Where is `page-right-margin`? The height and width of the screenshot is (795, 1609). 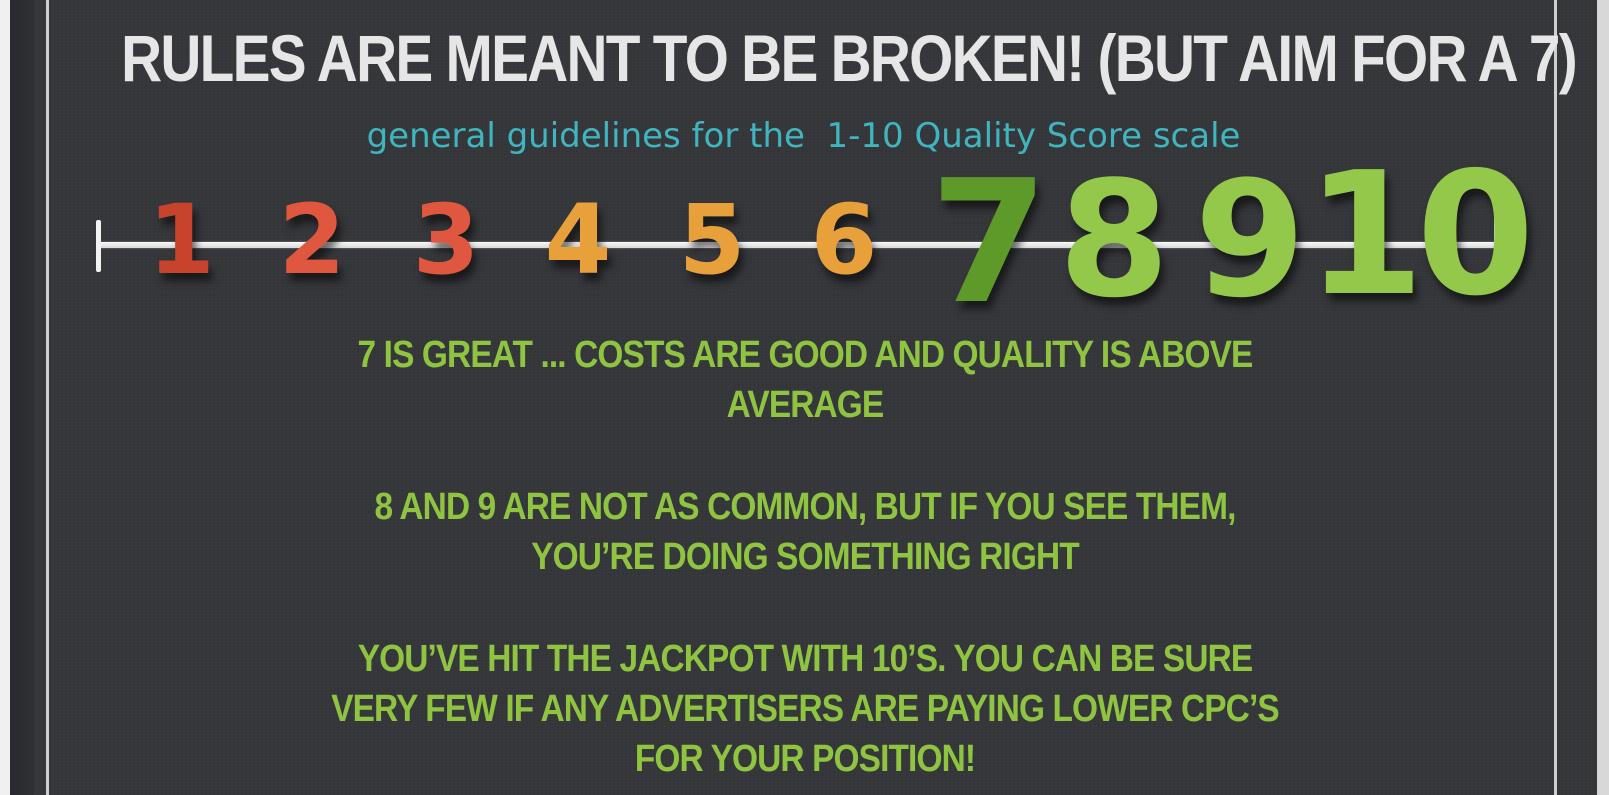
page-right-margin is located at coordinates (1603, 397).